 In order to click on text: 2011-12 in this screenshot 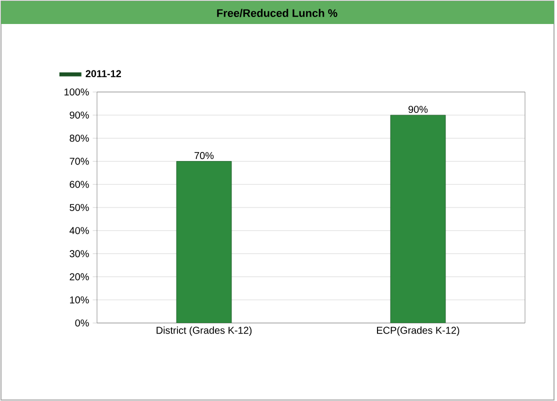, I will do `click(103, 74)`.